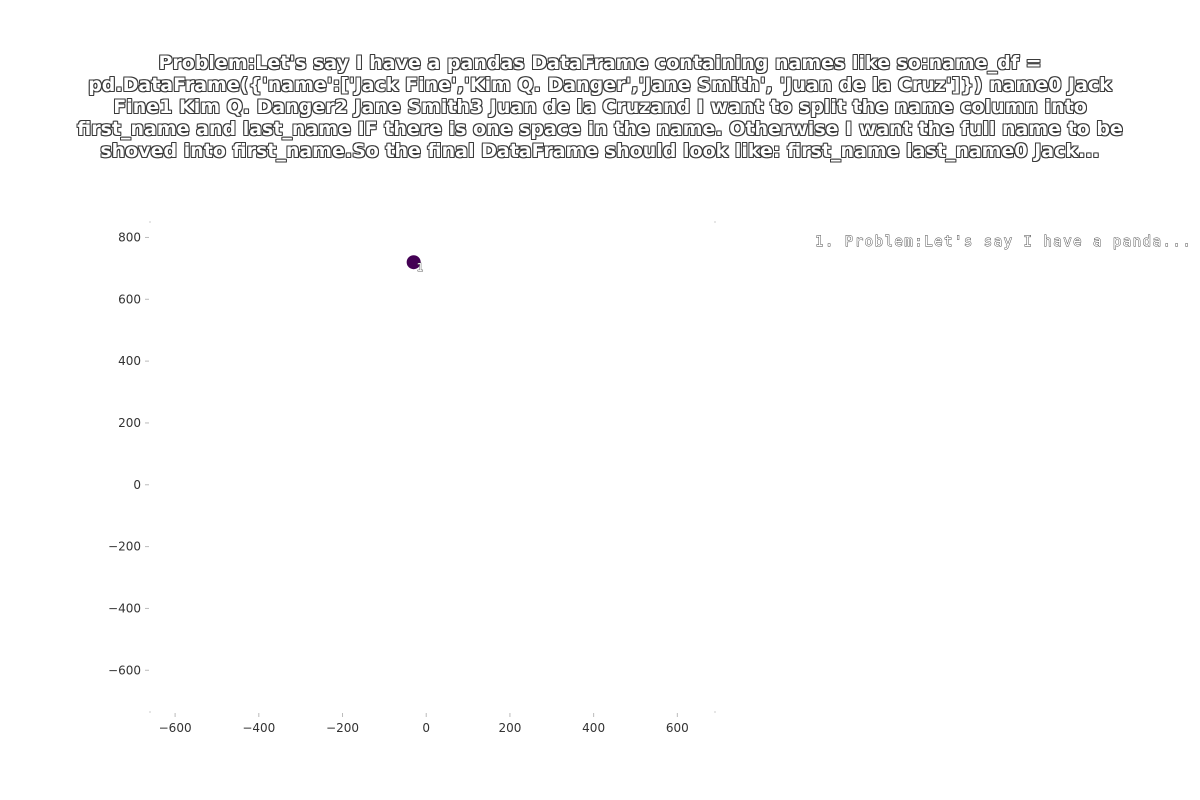 The width and height of the screenshot is (1200, 800). I want to click on y-tick-label: 800, so click(129, 237).